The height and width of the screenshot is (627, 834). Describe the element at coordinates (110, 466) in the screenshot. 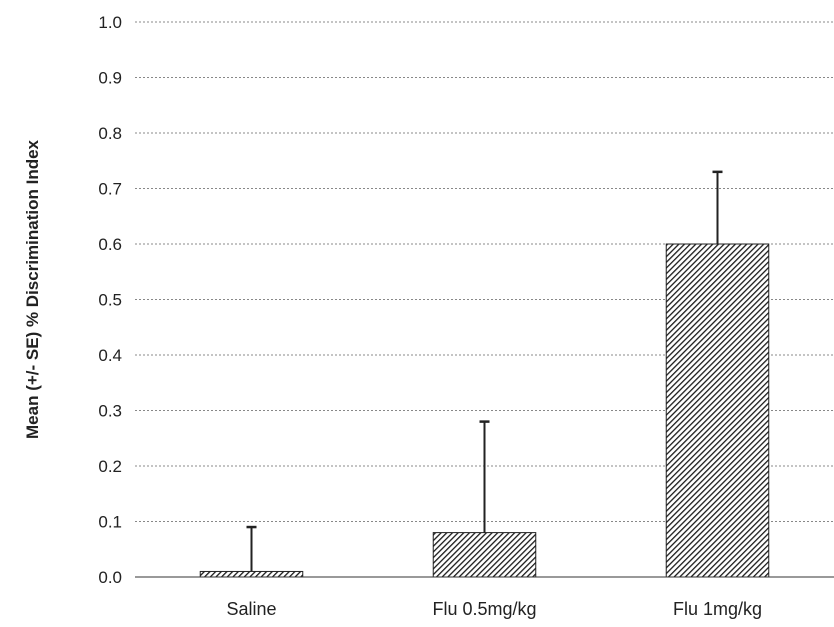

I see `y-tick-label: 0.2` at that location.